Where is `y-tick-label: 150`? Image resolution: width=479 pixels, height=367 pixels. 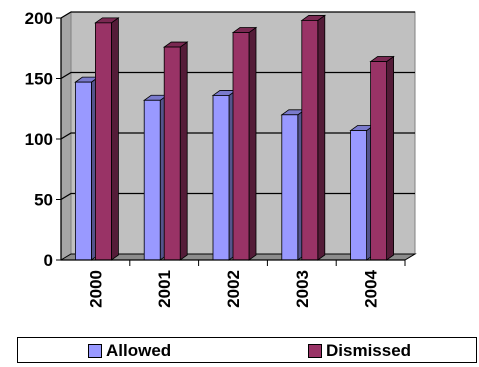
y-tick-label: 150 is located at coordinates (39, 79).